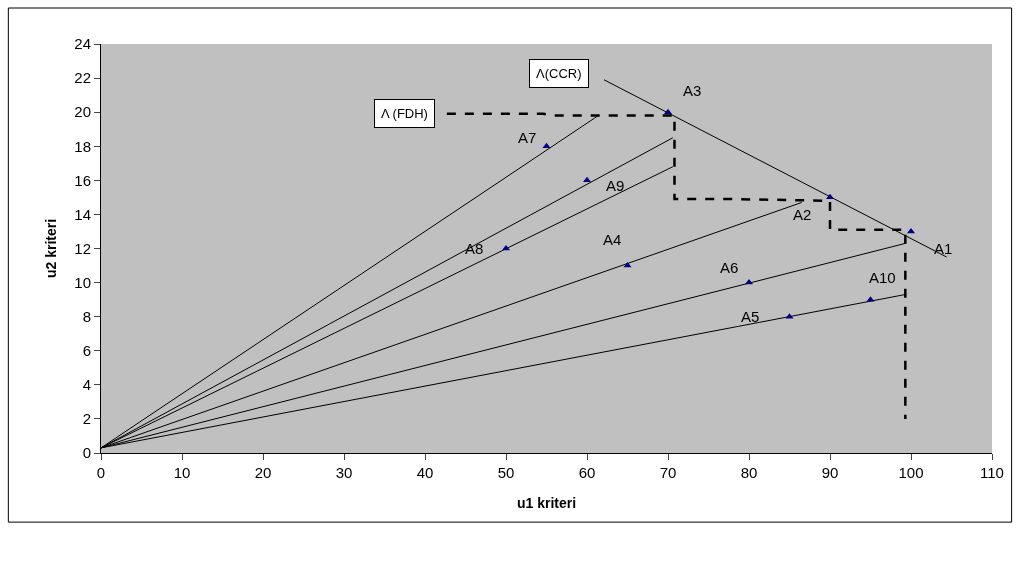 The width and height of the screenshot is (1020, 574). What do you see at coordinates (749, 472) in the screenshot?
I see `x-tick-label: 80` at bounding box center [749, 472].